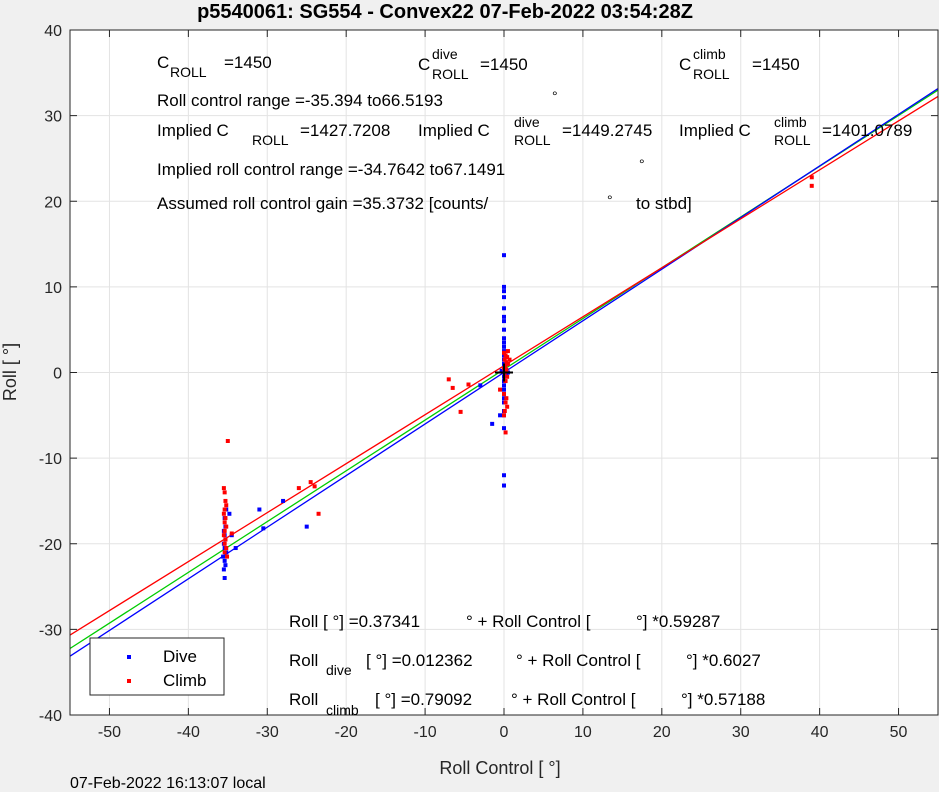  What do you see at coordinates (303, 699) in the screenshot?
I see `svg-text: Roll` at bounding box center [303, 699].